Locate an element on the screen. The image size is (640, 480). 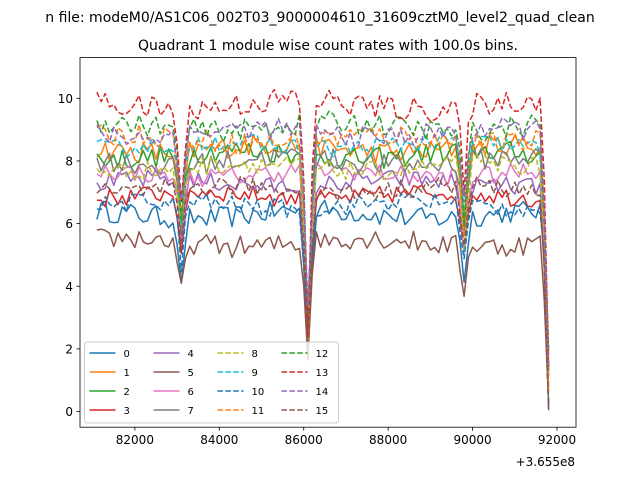
legend-label-14: 14 is located at coordinates (322, 392).